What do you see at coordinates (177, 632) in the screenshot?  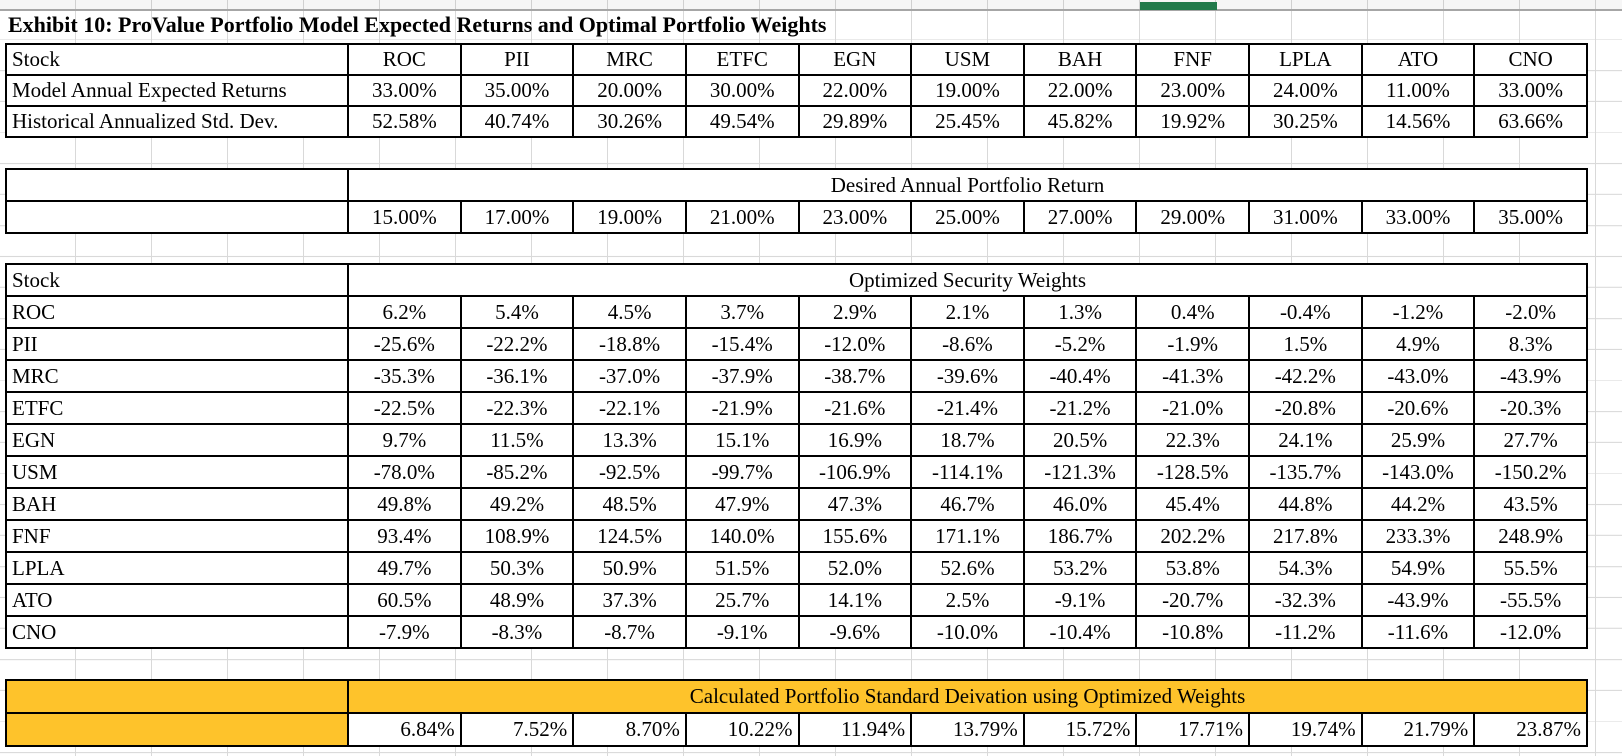 I see `stock-label-cell: CNO` at bounding box center [177, 632].